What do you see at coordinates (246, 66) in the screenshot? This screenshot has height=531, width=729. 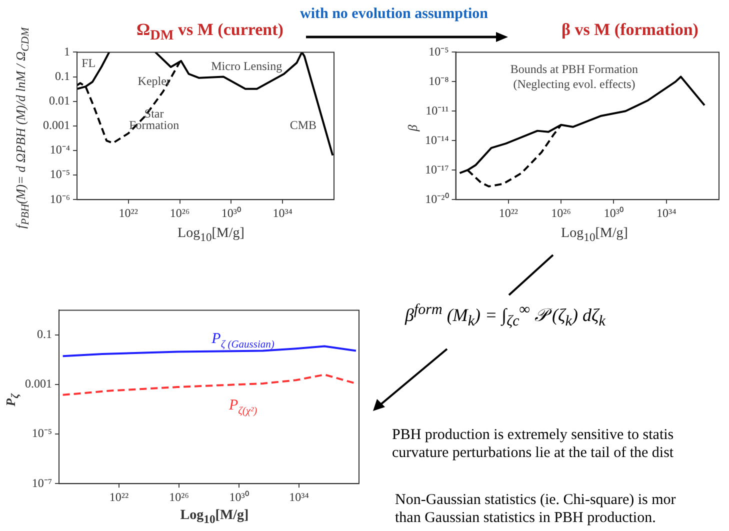 I see `annotation: Micro Lensing` at bounding box center [246, 66].